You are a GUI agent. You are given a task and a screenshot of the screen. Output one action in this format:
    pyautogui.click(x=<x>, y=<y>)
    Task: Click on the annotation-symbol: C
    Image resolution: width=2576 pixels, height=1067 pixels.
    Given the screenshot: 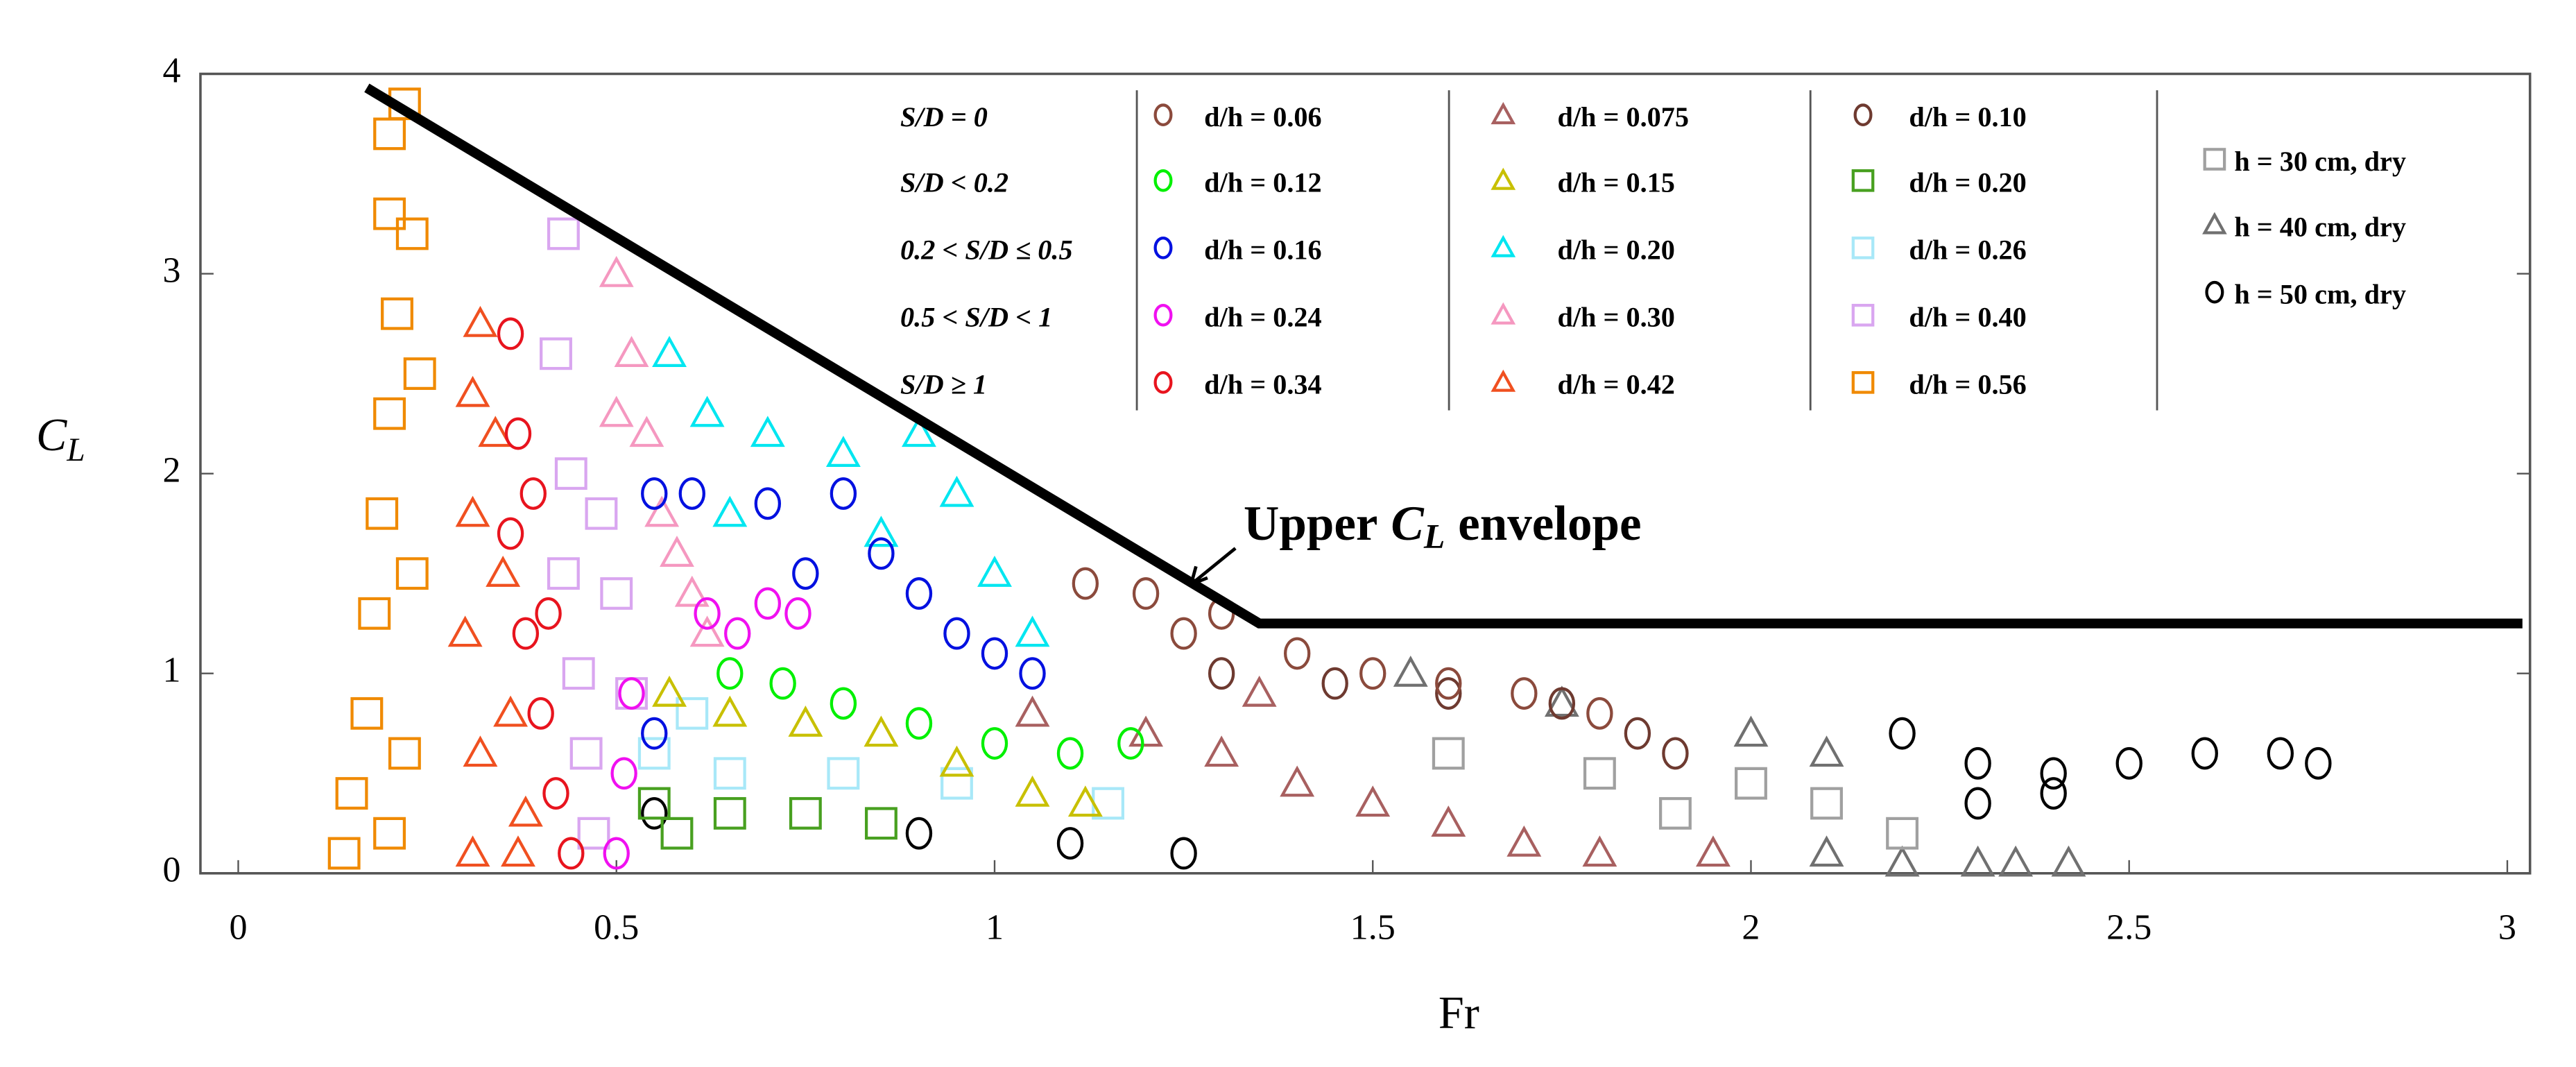 What is the action you would take?
    pyautogui.click(x=1408, y=524)
    